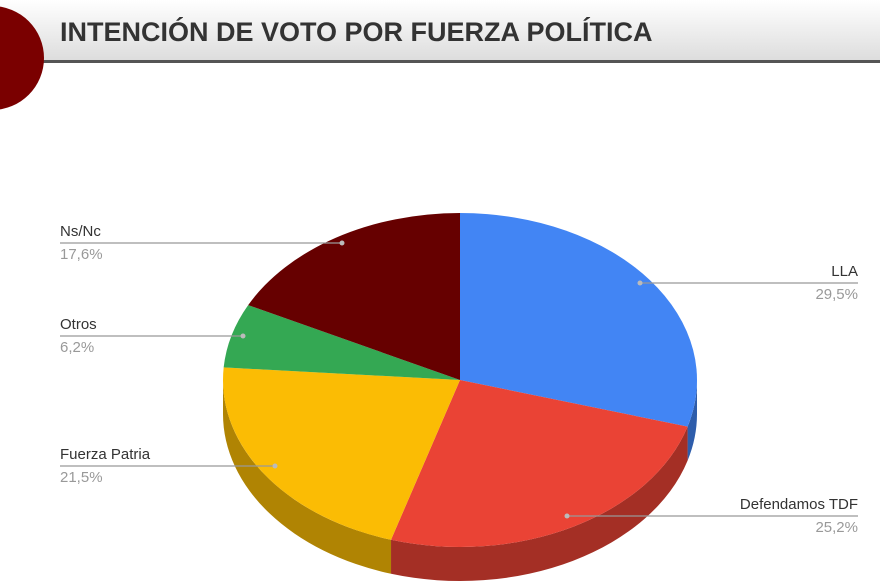 The image size is (880, 586). I want to click on slice-value: 6,2%, so click(77, 347).